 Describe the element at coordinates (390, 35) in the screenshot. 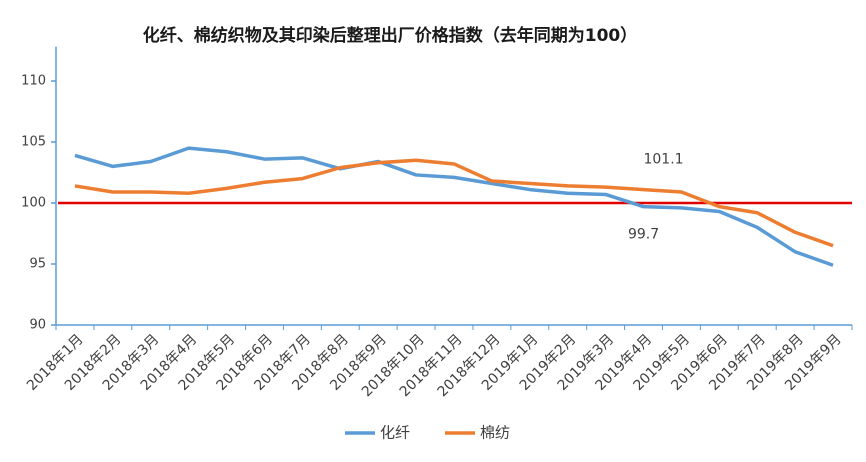

I see `chart-title: 化纤、棉纺织物及其印染后整理出厂价格指数（去年同期为100）` at that location.